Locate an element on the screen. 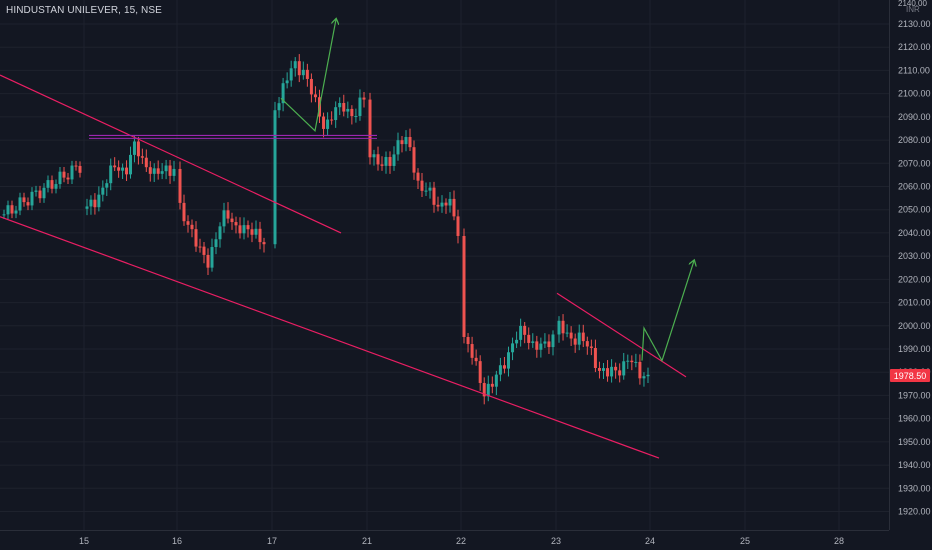 Image resolution: width=932 pixels, height=550 pixels. time-tick-label: 24 is located at coordinates (650, 541).